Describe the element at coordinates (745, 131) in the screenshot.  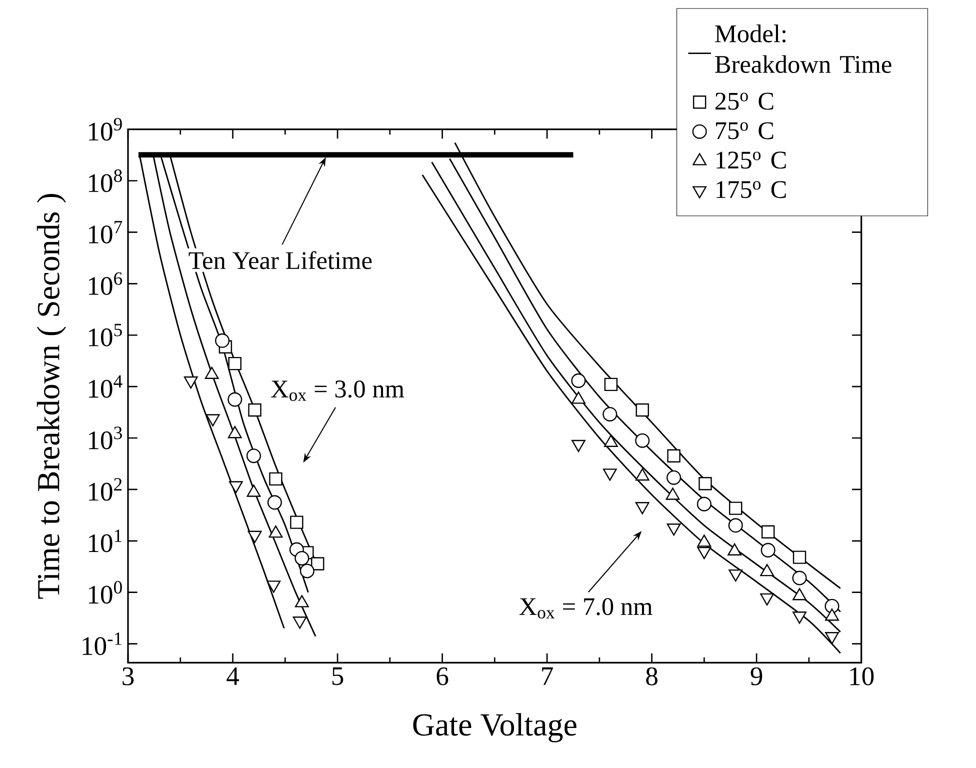
I see `legend-label: 75$^{o}$ C` at that location.